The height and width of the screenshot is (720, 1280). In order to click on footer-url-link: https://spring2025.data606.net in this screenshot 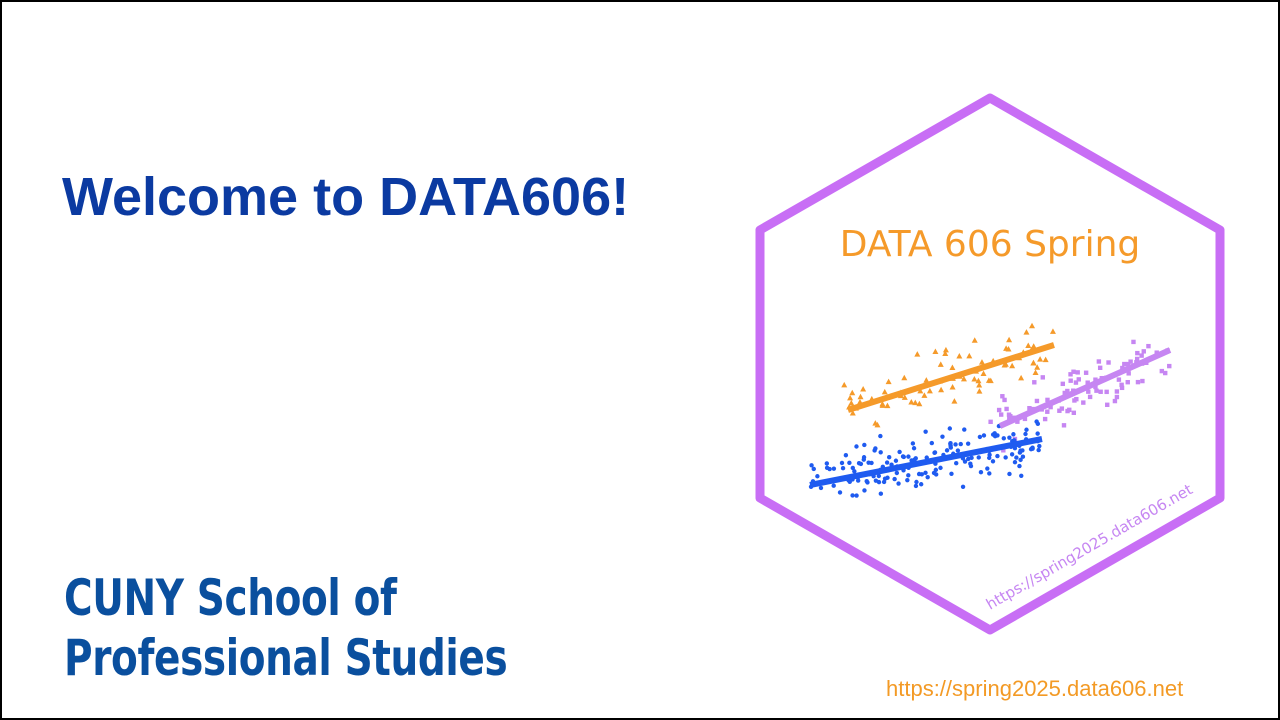, I will do `click(1035, 688)`.